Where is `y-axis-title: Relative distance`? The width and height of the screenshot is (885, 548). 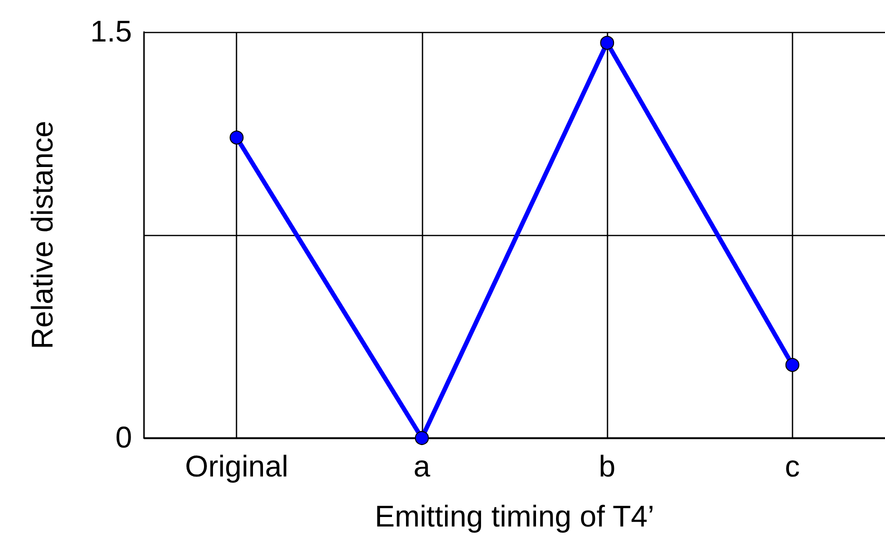
y-axis-title: Relative distance is located at coordinates (43, 235).